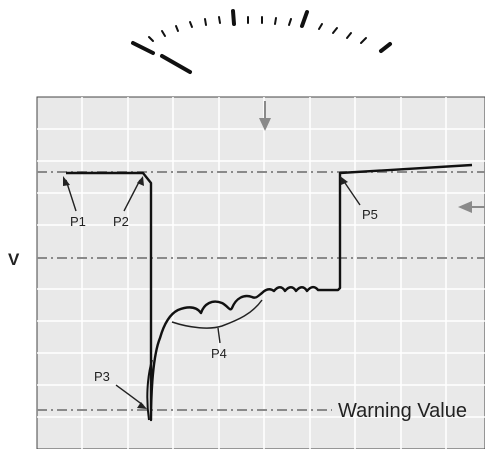  What do you see at coordinates (402, 411) in the screenshot?
I see `warning-value-label: Warning Value` at bounding box center [402, 411].